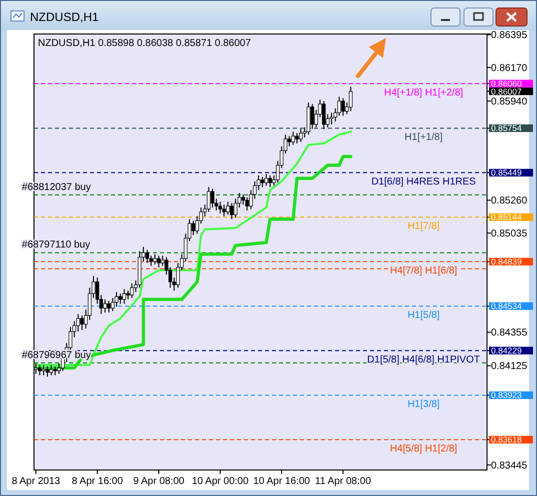  What do you see at coordinates (423, 360) in the screenshot?
I see `ref-line-label: D1[5/8] H4[6/8] H1PIVOT` at bounding box center [423, 360].